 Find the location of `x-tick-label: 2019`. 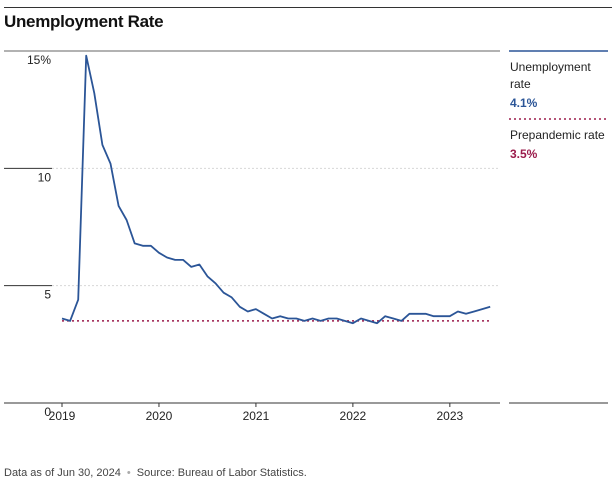

x-tick-label: 2019 is located at coordinates (62, 416).